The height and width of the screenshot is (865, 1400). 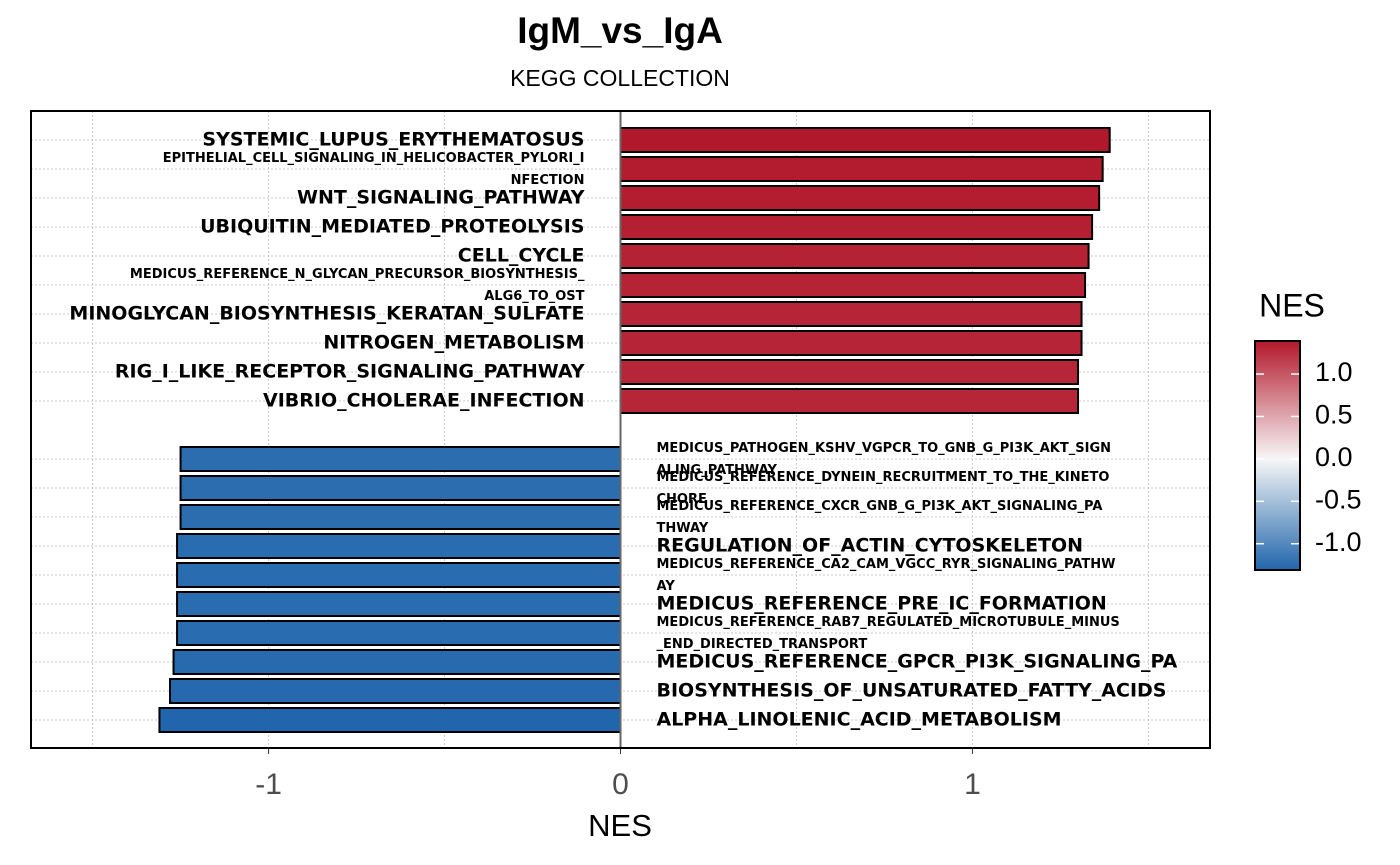 What do you see at coordinates (393, 140) in the screenshot?
I see `category-label: SYSTEMIC_LUPUS_ERYTHEMATOSUS` at bounding box center [393, 140].